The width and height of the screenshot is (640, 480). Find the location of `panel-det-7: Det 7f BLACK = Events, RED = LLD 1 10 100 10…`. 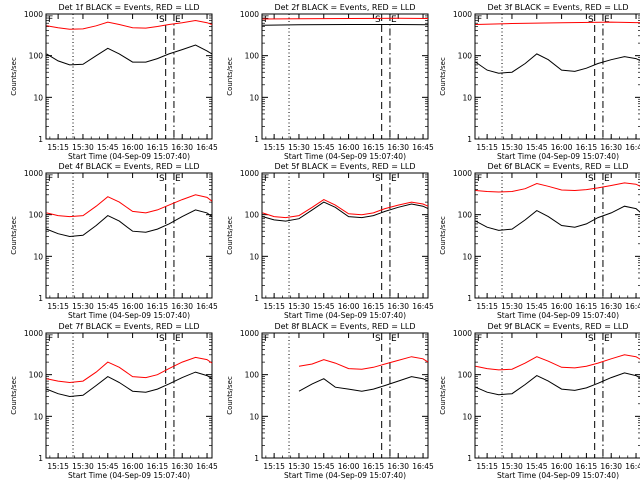

panel-det-7: Det 7f BLACK = Events, RED = LLD 1 10 100 10… is located at coordinates (114, 401).